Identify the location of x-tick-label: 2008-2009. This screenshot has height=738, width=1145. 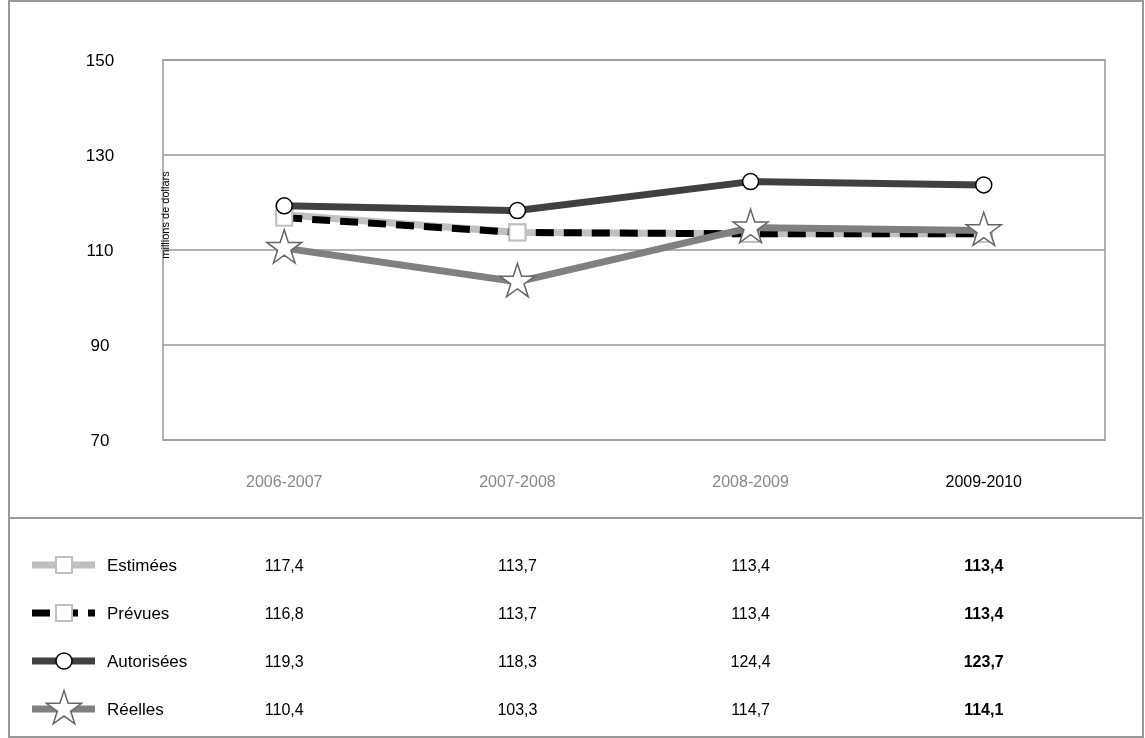
(750, 481).